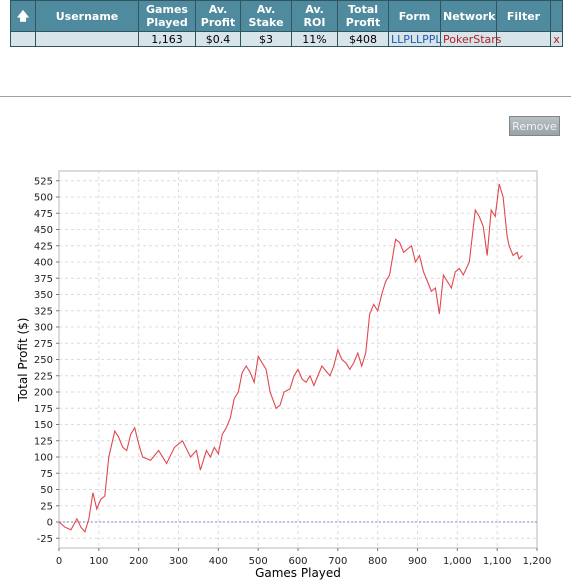 The height and width of the screenshot is (586, 571). Describe the element at coordinates (266, 9) in the screenshot. I see `av-stake-header-line1: Av.` at that location.